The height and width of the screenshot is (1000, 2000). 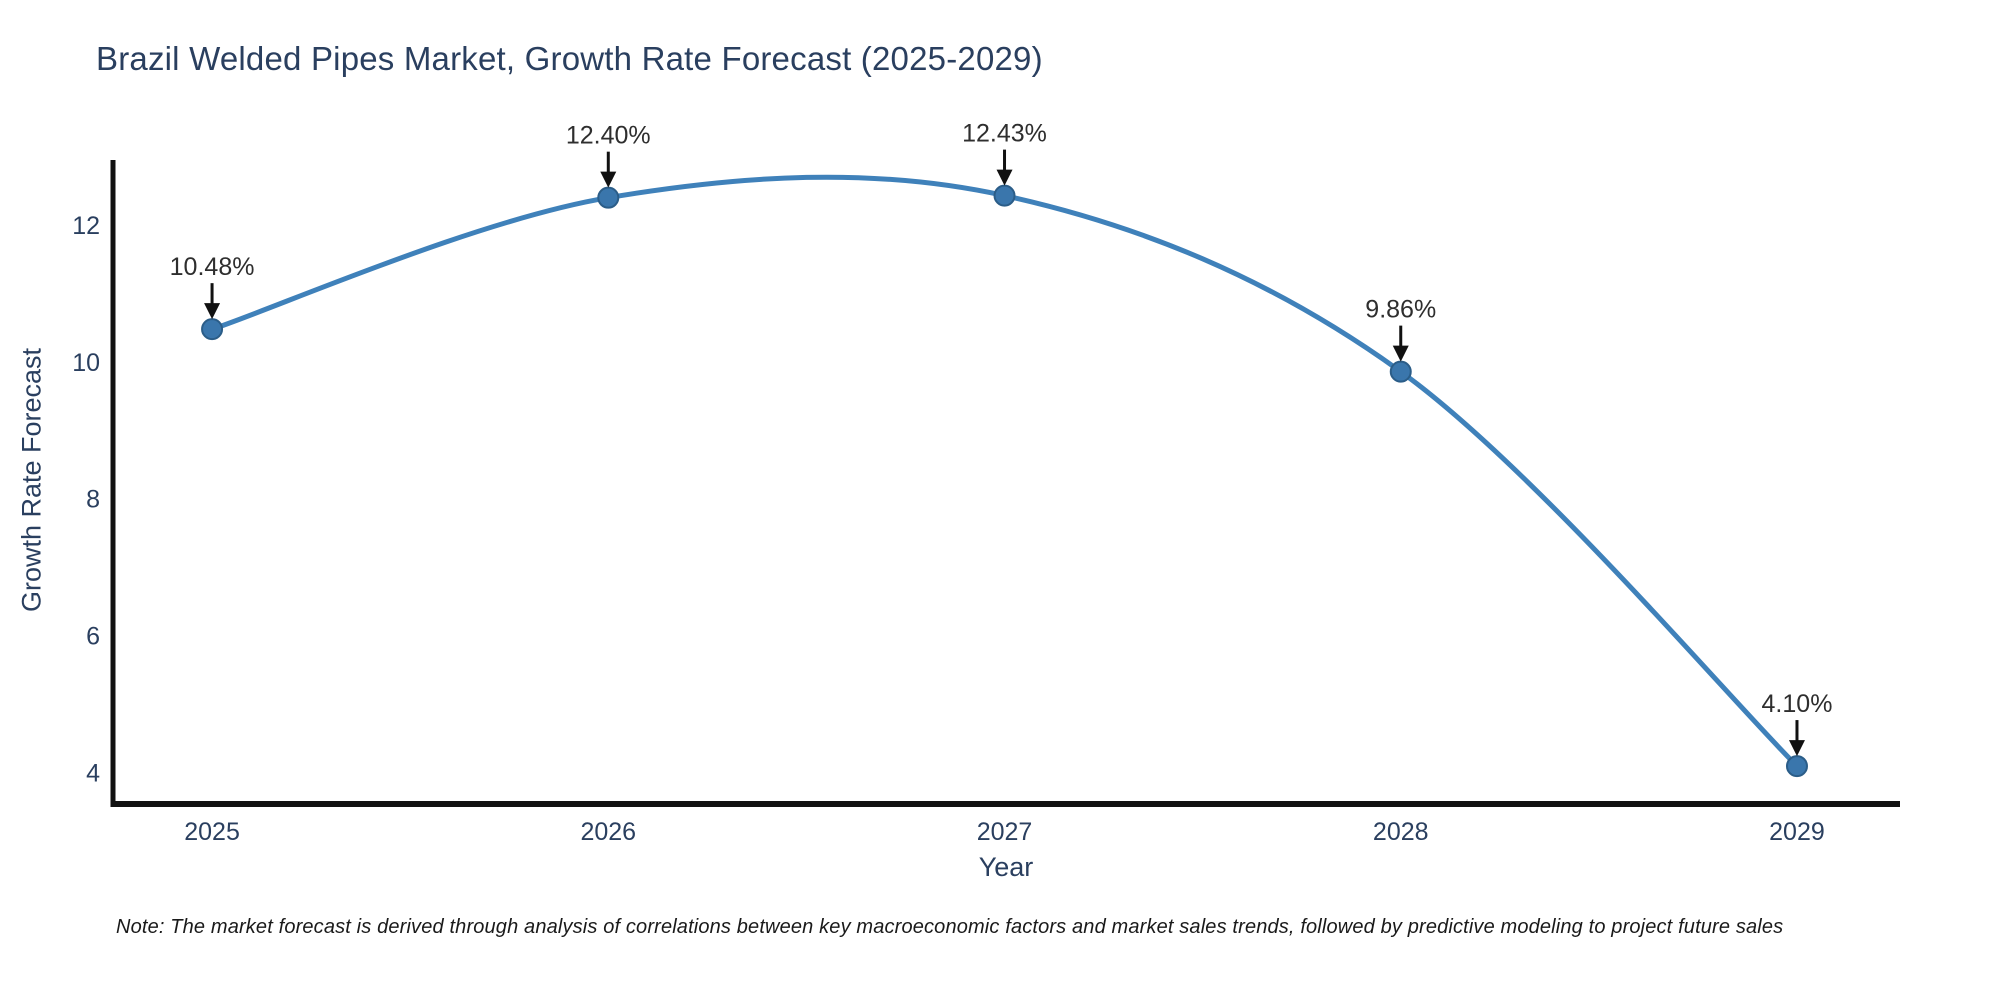 What do you see at coordinates (1005, 832) in the screenshot?
I see `x-tick-label: 2027` at bounding box center [1005, 832].